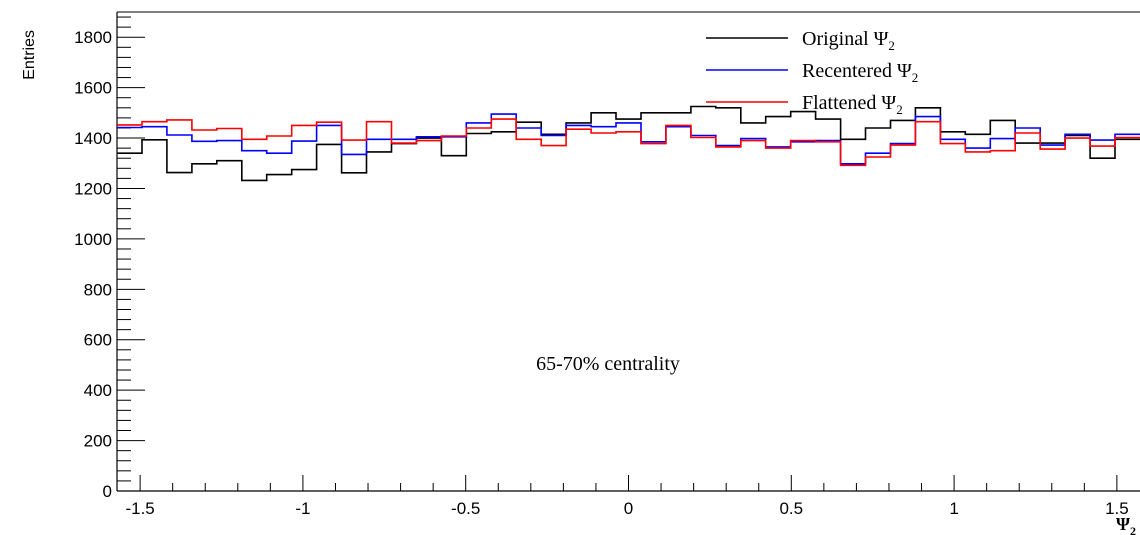 The height and width of the screenshot is (535, 1140). What do you see at coordinates (848, 40) in the screenshot?
I see `legend-label-0: Original Ψ2` at bounding box center [848, 40].